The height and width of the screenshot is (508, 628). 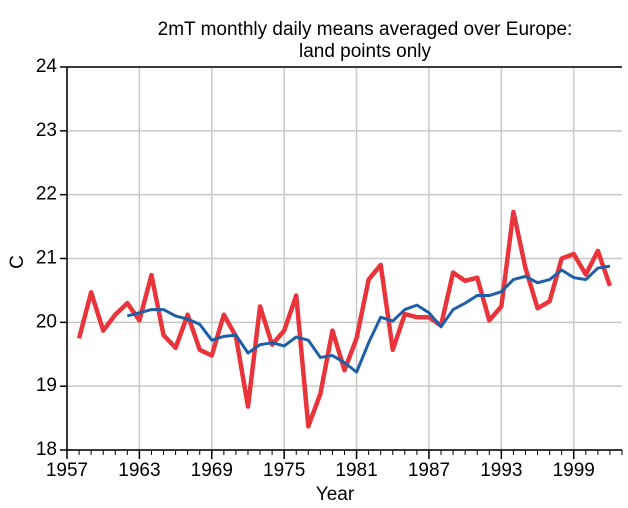 I want to click on x-tick-label: 1993, so click(x=501, y=470).